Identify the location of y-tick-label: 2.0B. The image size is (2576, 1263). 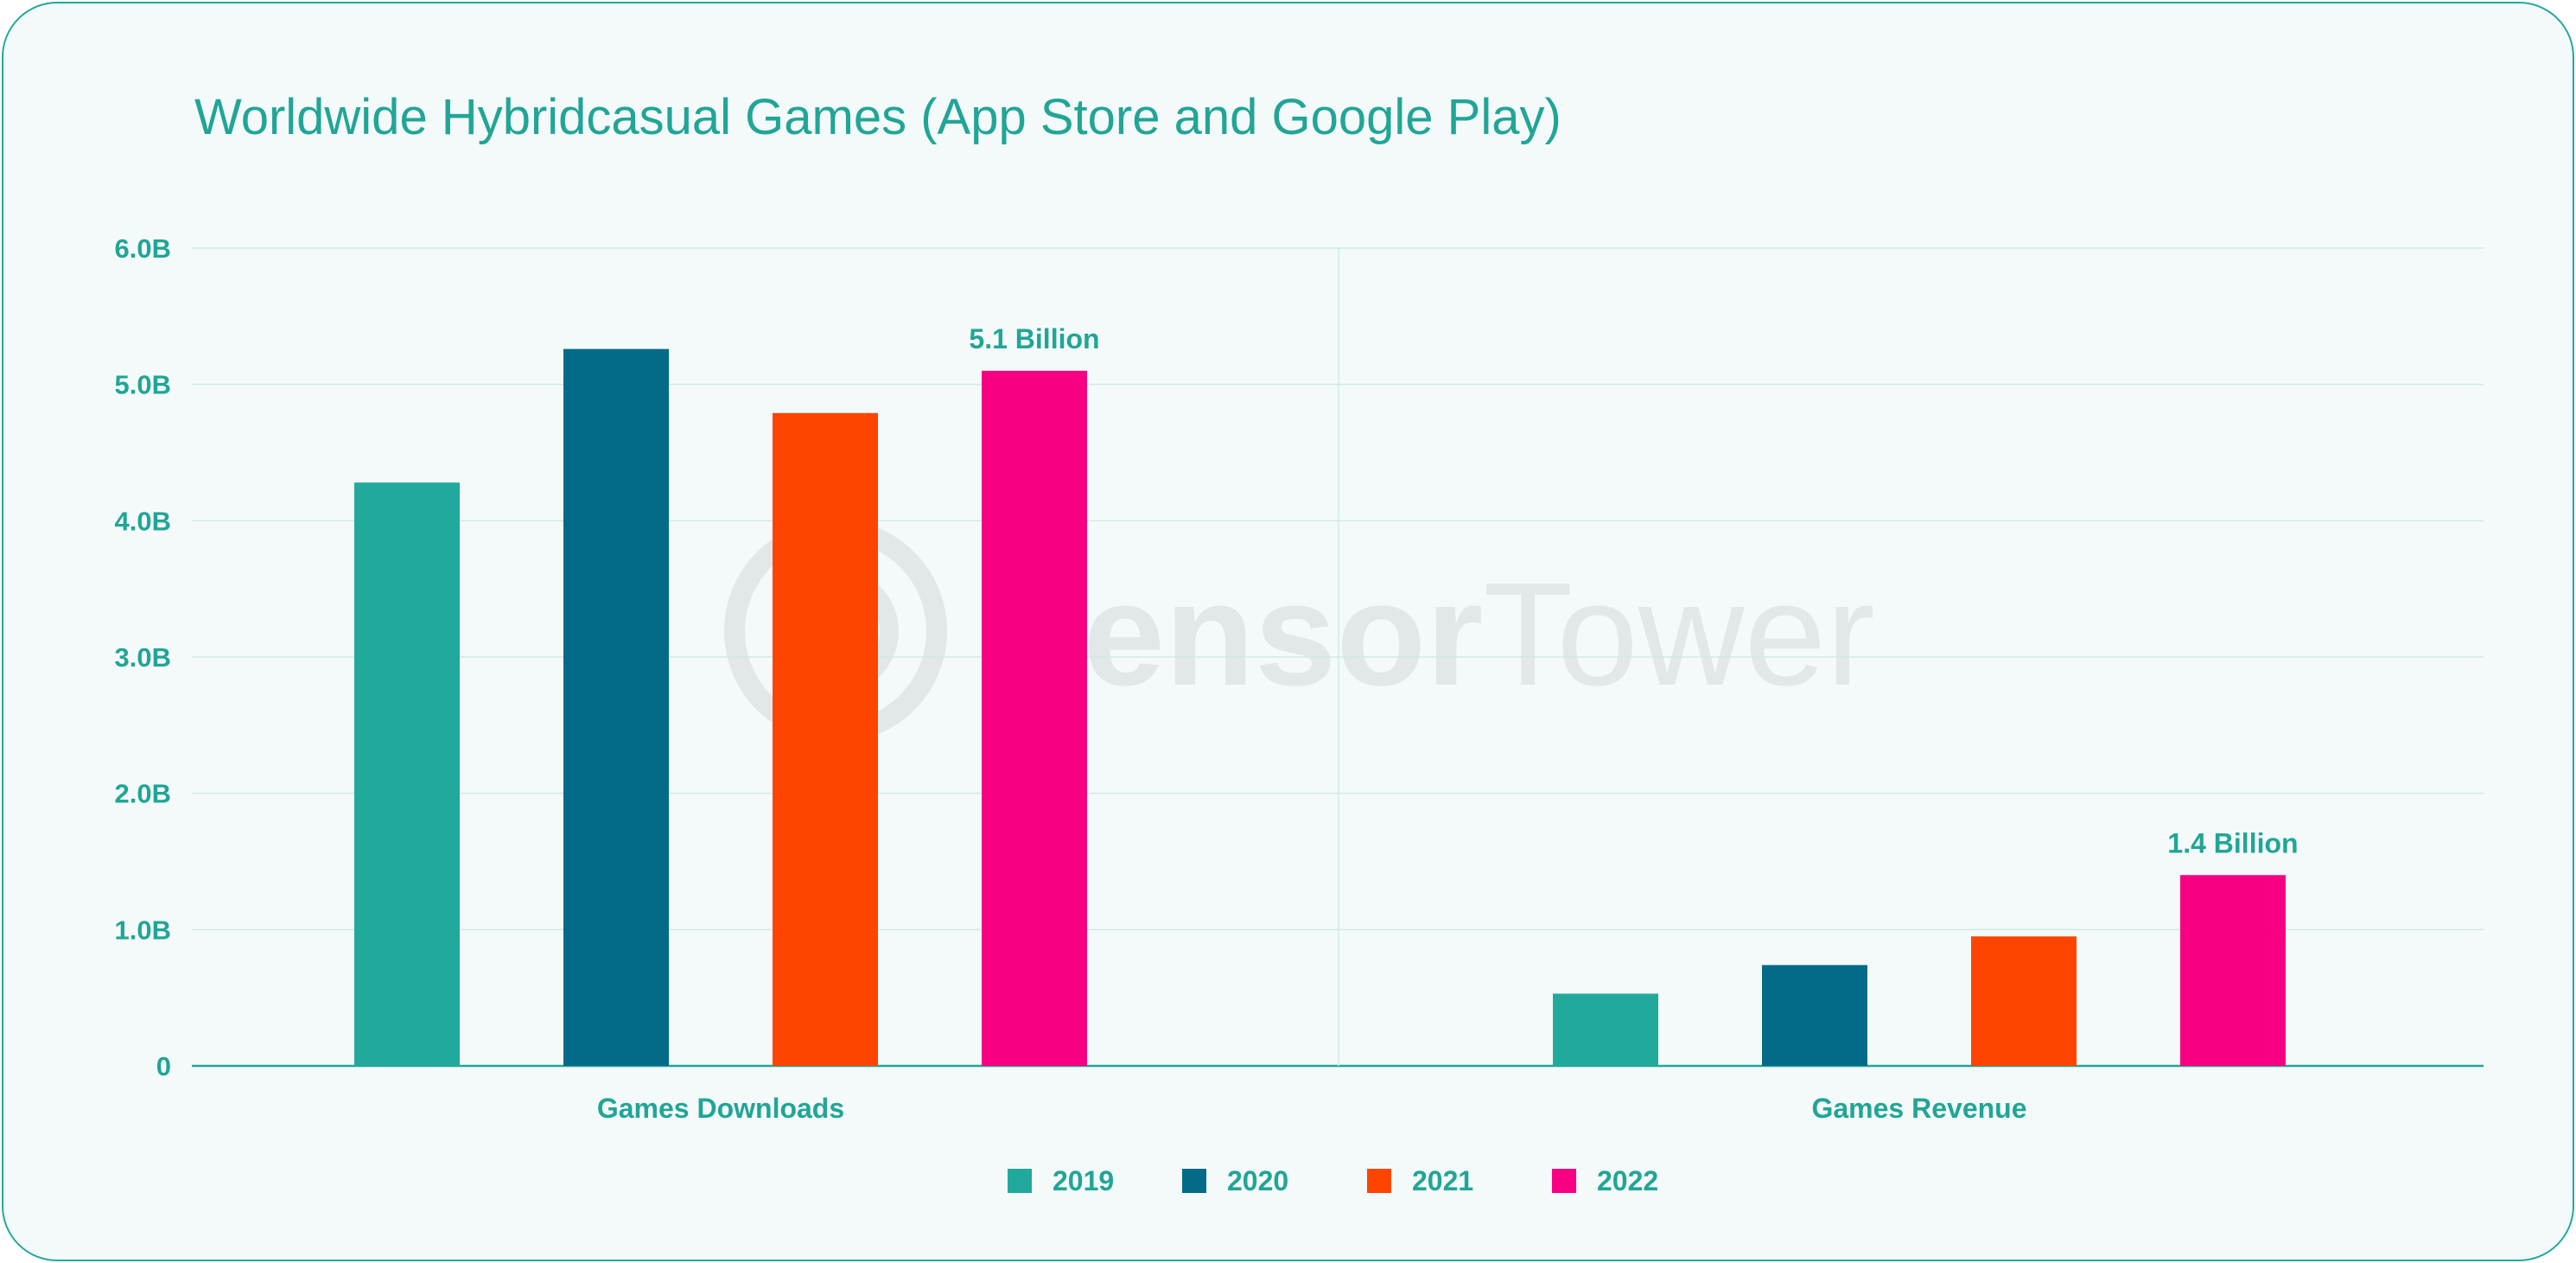
(143, 794).